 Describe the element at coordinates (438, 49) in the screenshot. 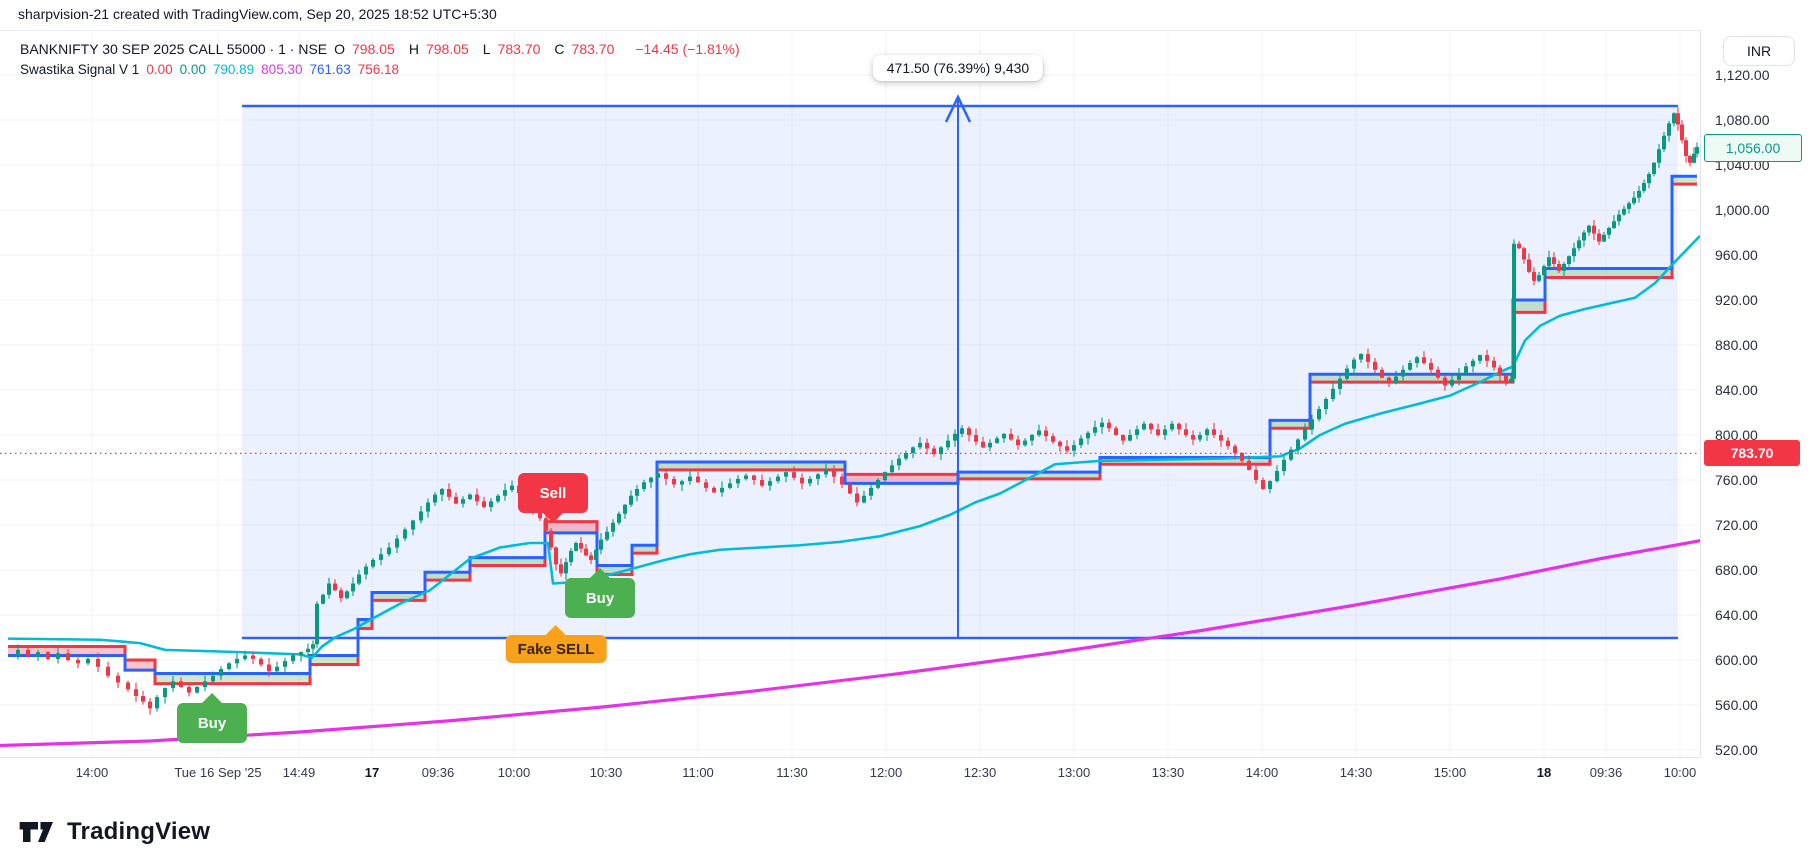

I see `ohlc-value: H 798.05` at that location.